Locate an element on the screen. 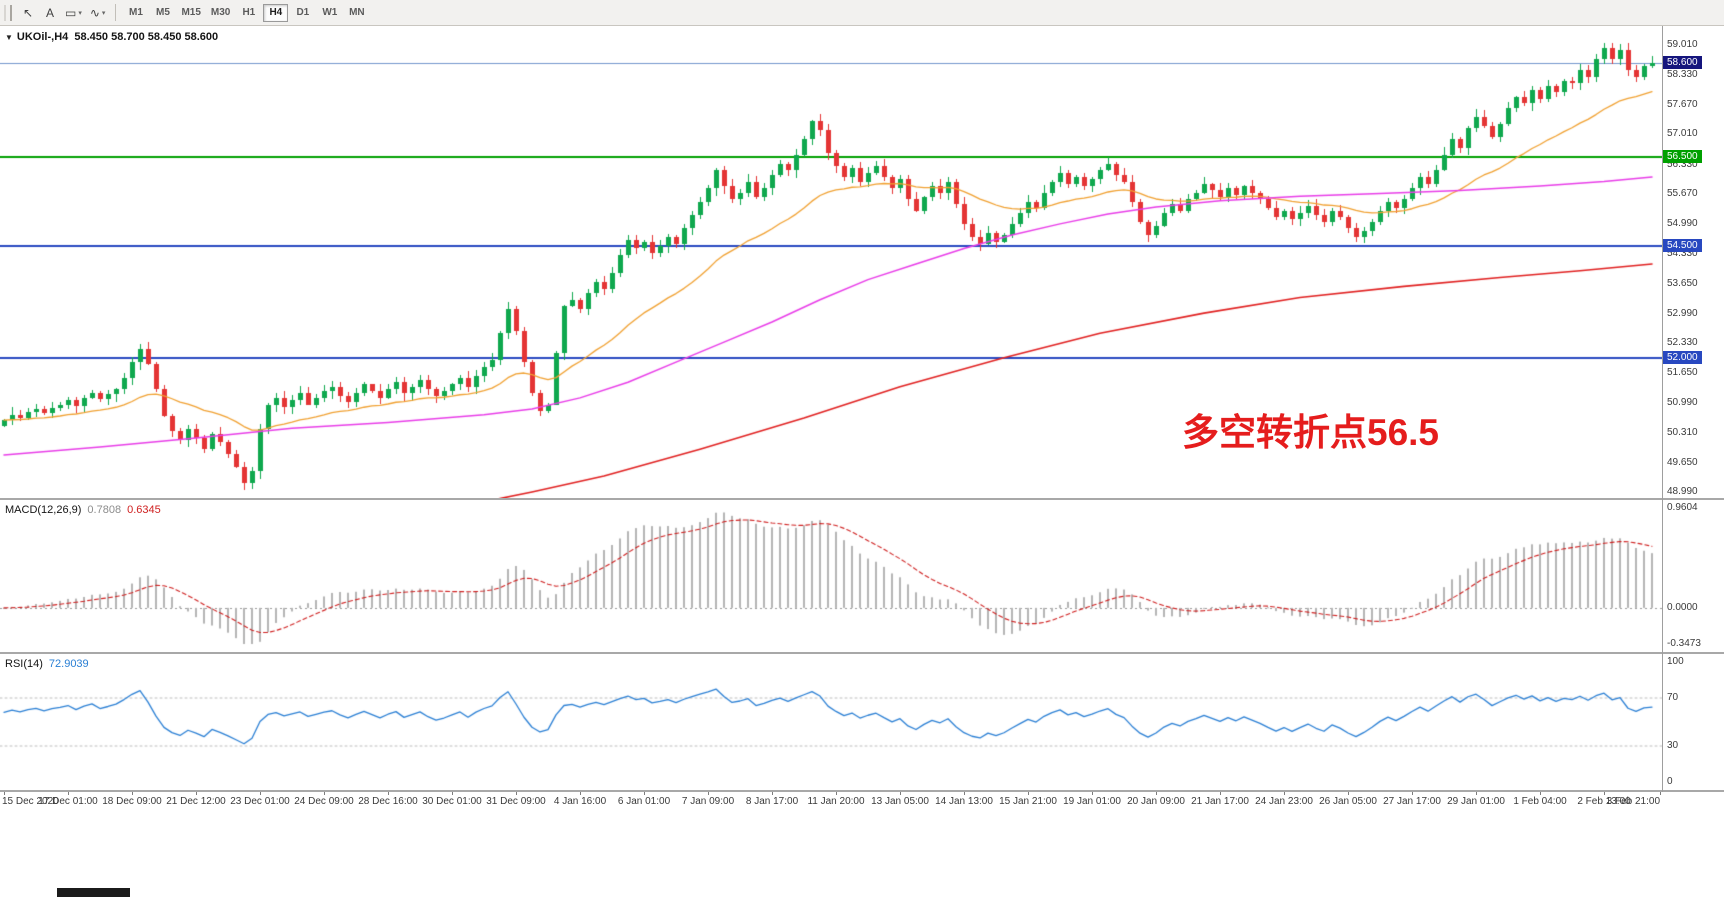 The height and width of the screenshot is (898, 1724). price-axis-label: 56.330 is located at coordinates (1682, 164).